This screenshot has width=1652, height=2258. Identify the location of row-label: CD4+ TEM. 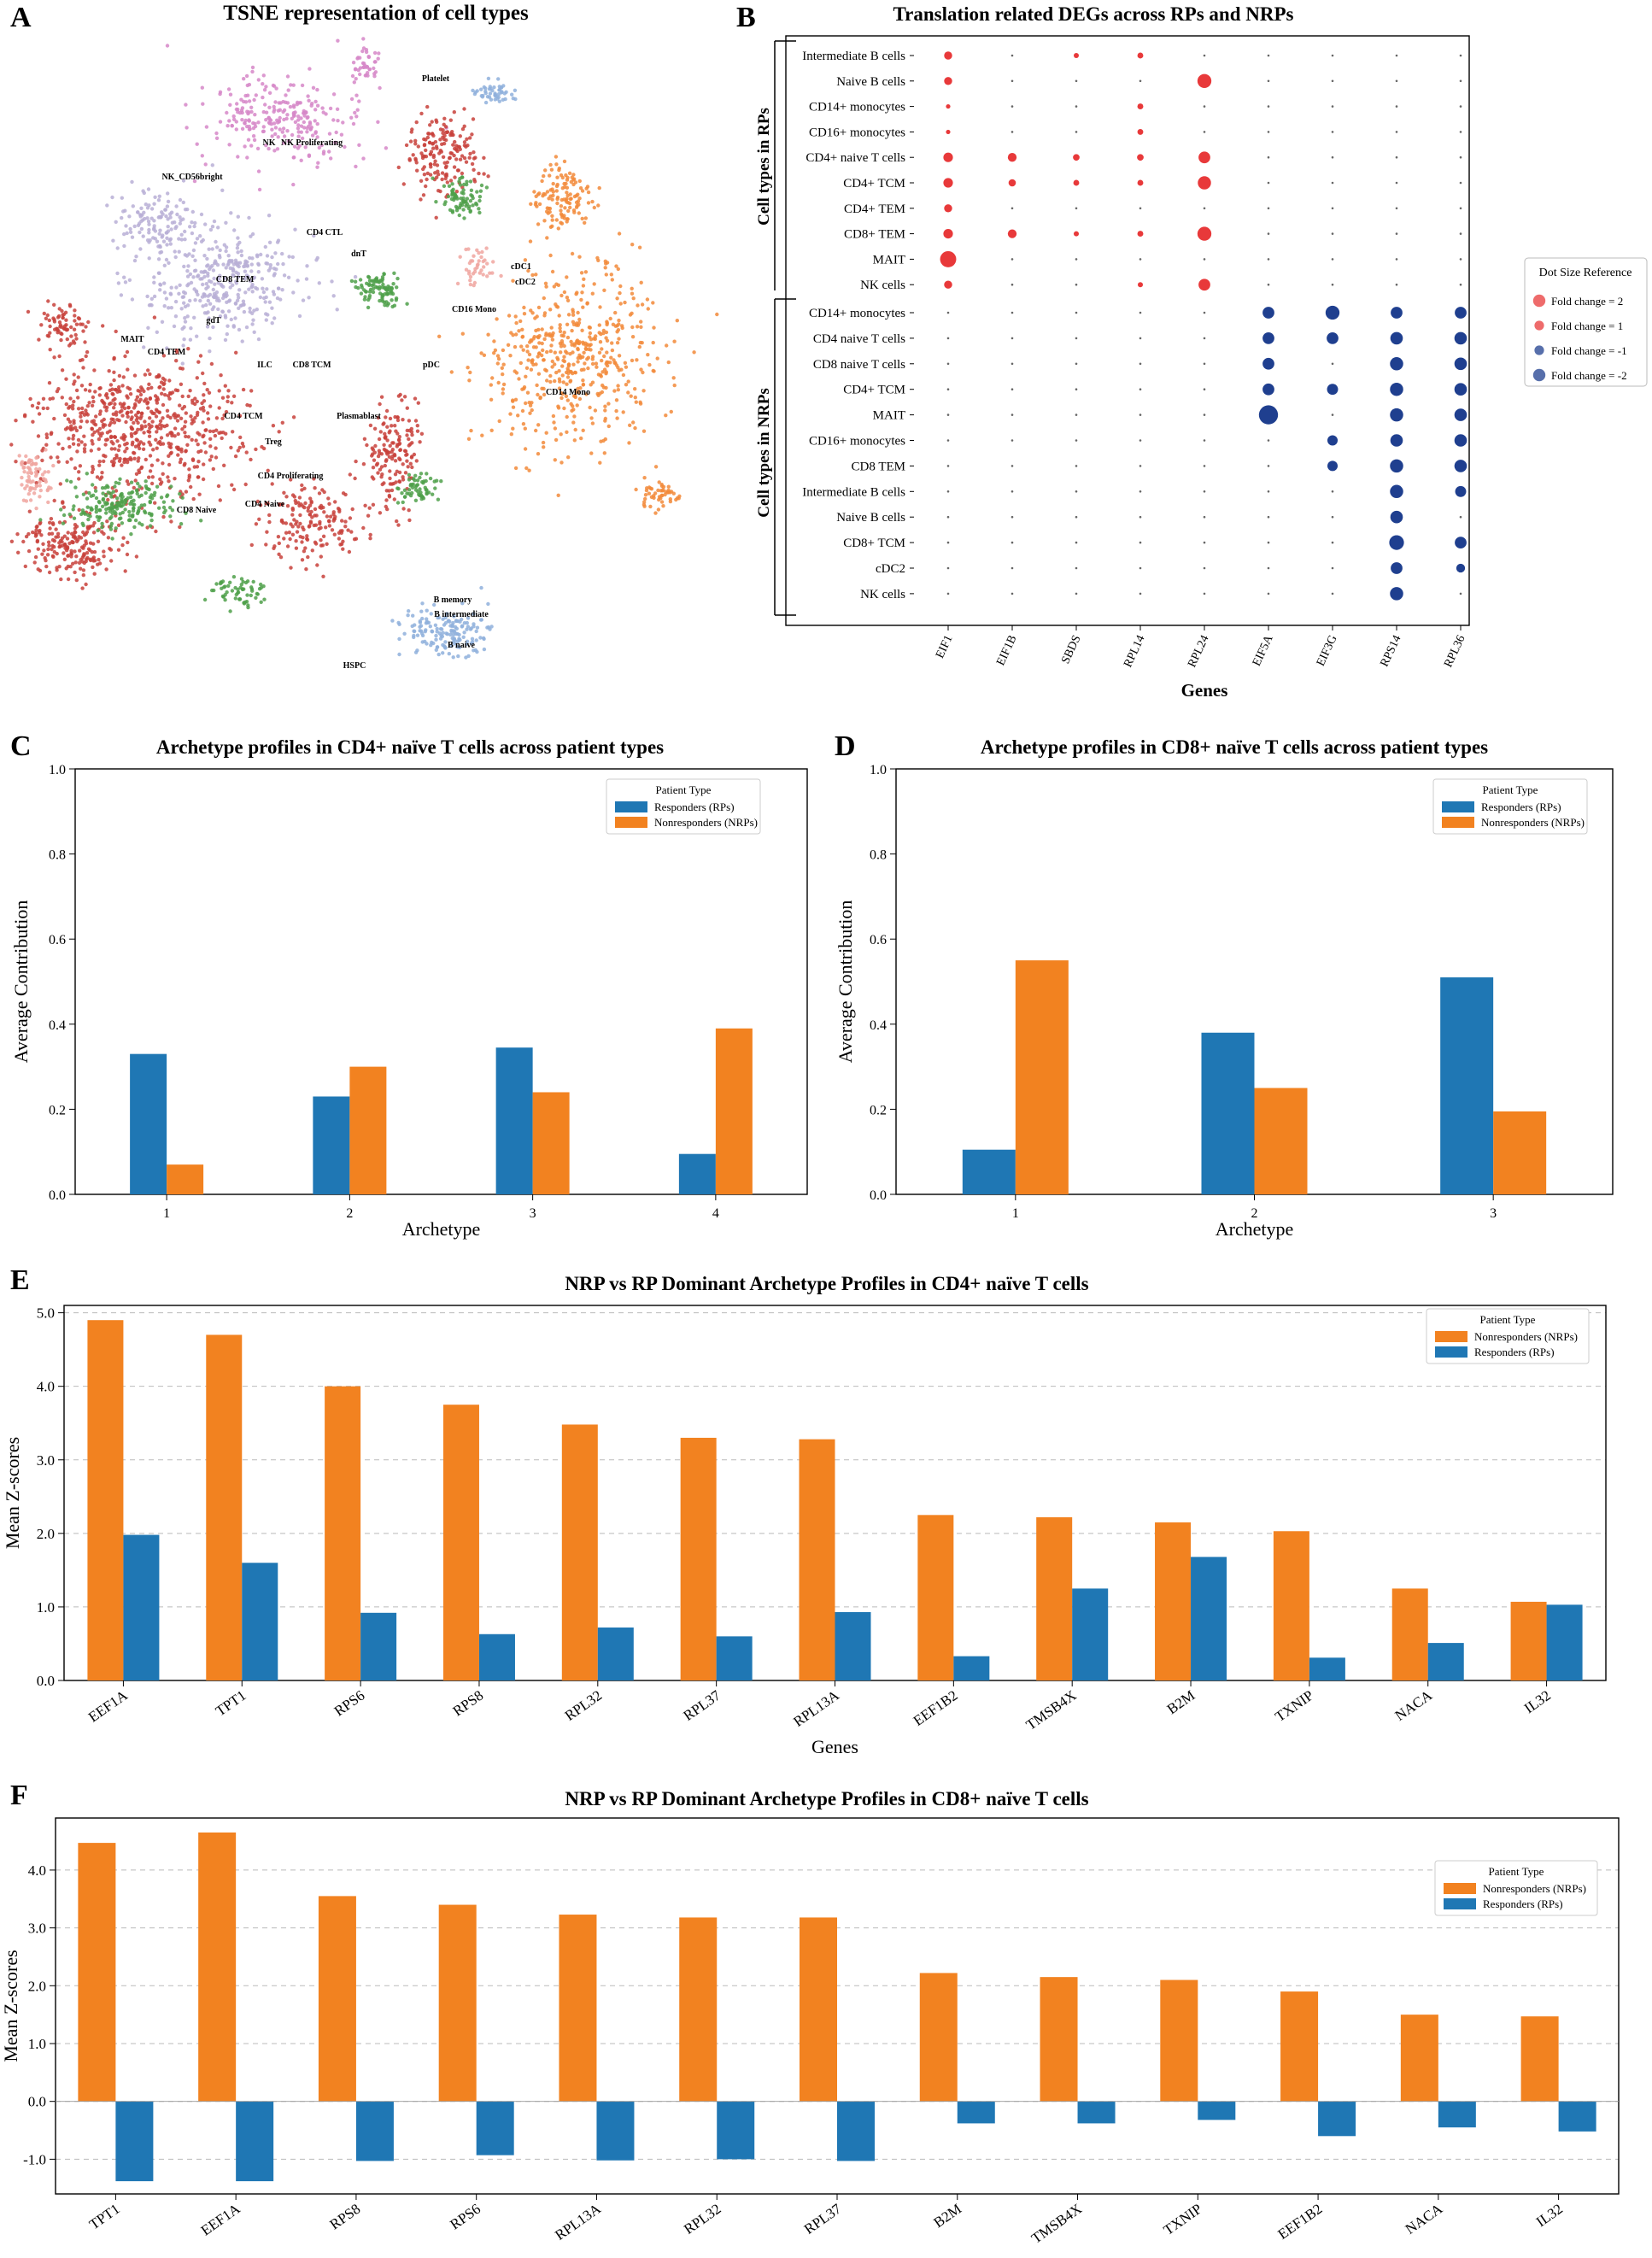
(874, 209).